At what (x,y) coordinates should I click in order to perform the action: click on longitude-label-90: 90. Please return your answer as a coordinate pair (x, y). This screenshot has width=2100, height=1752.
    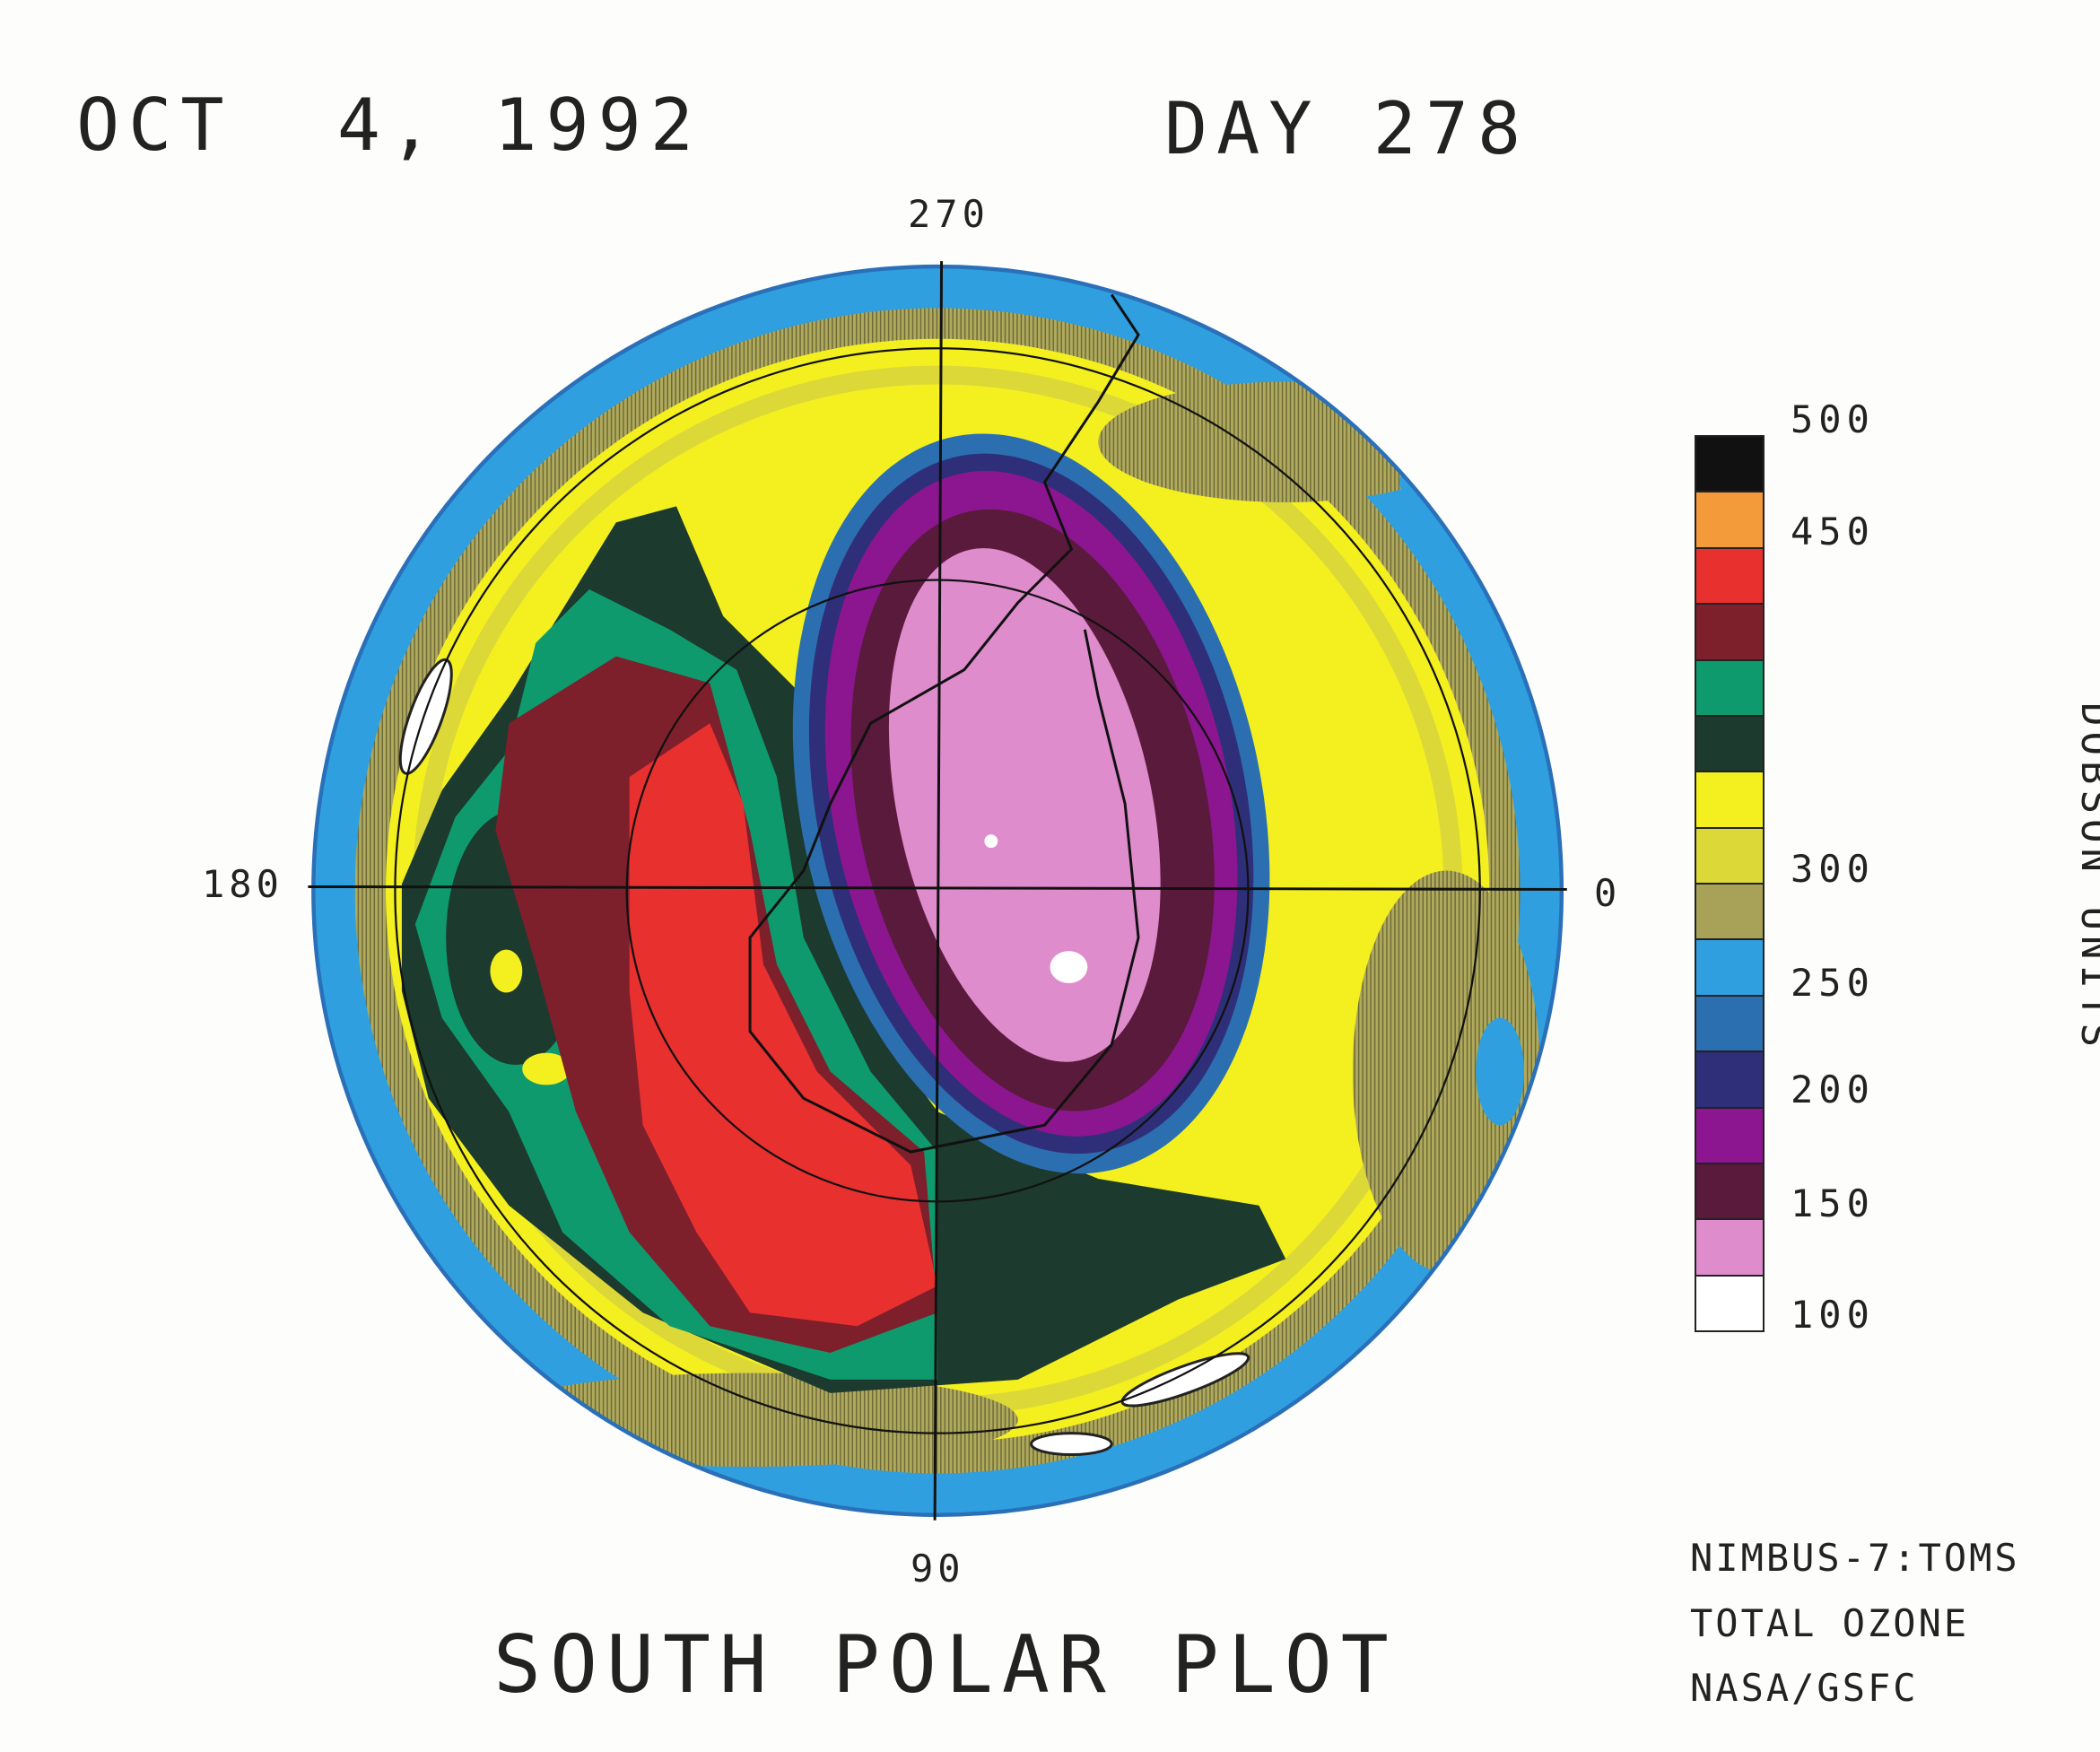
    Looking at the image, I should click on (938, 1569).